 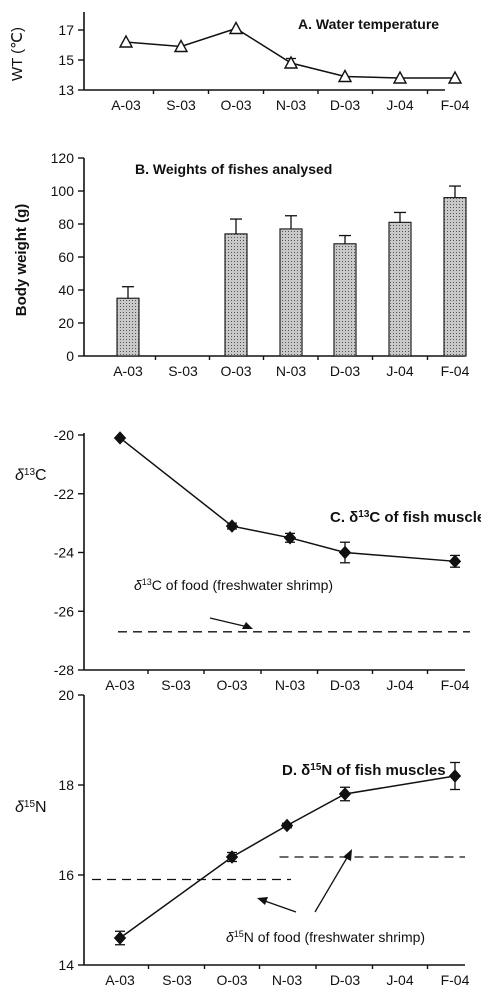 What do you see at coordinates (230, 937) in the screenshot?
I see `panel-d-annotation-prefix: δ` at bounding box center [230, 937].